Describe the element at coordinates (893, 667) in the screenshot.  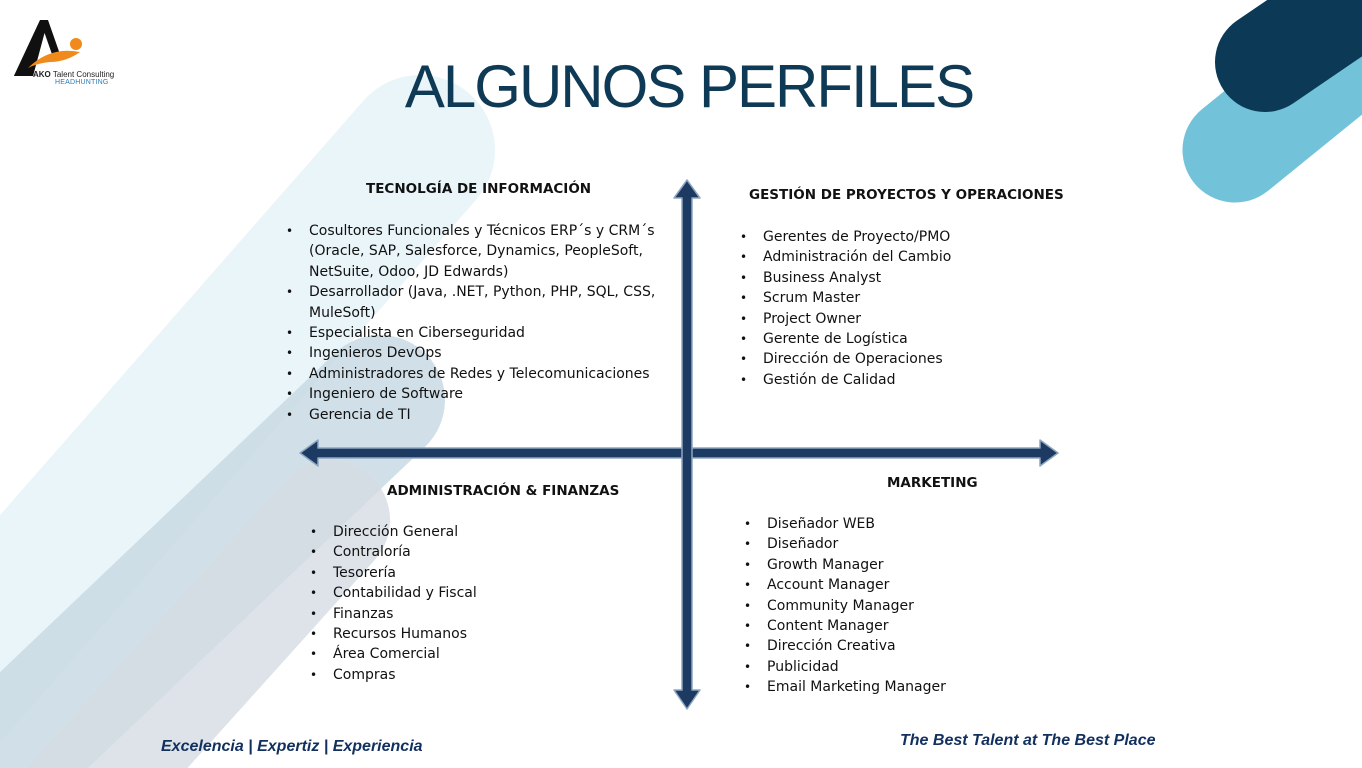
I see `list-item: Publicidad` at that location.